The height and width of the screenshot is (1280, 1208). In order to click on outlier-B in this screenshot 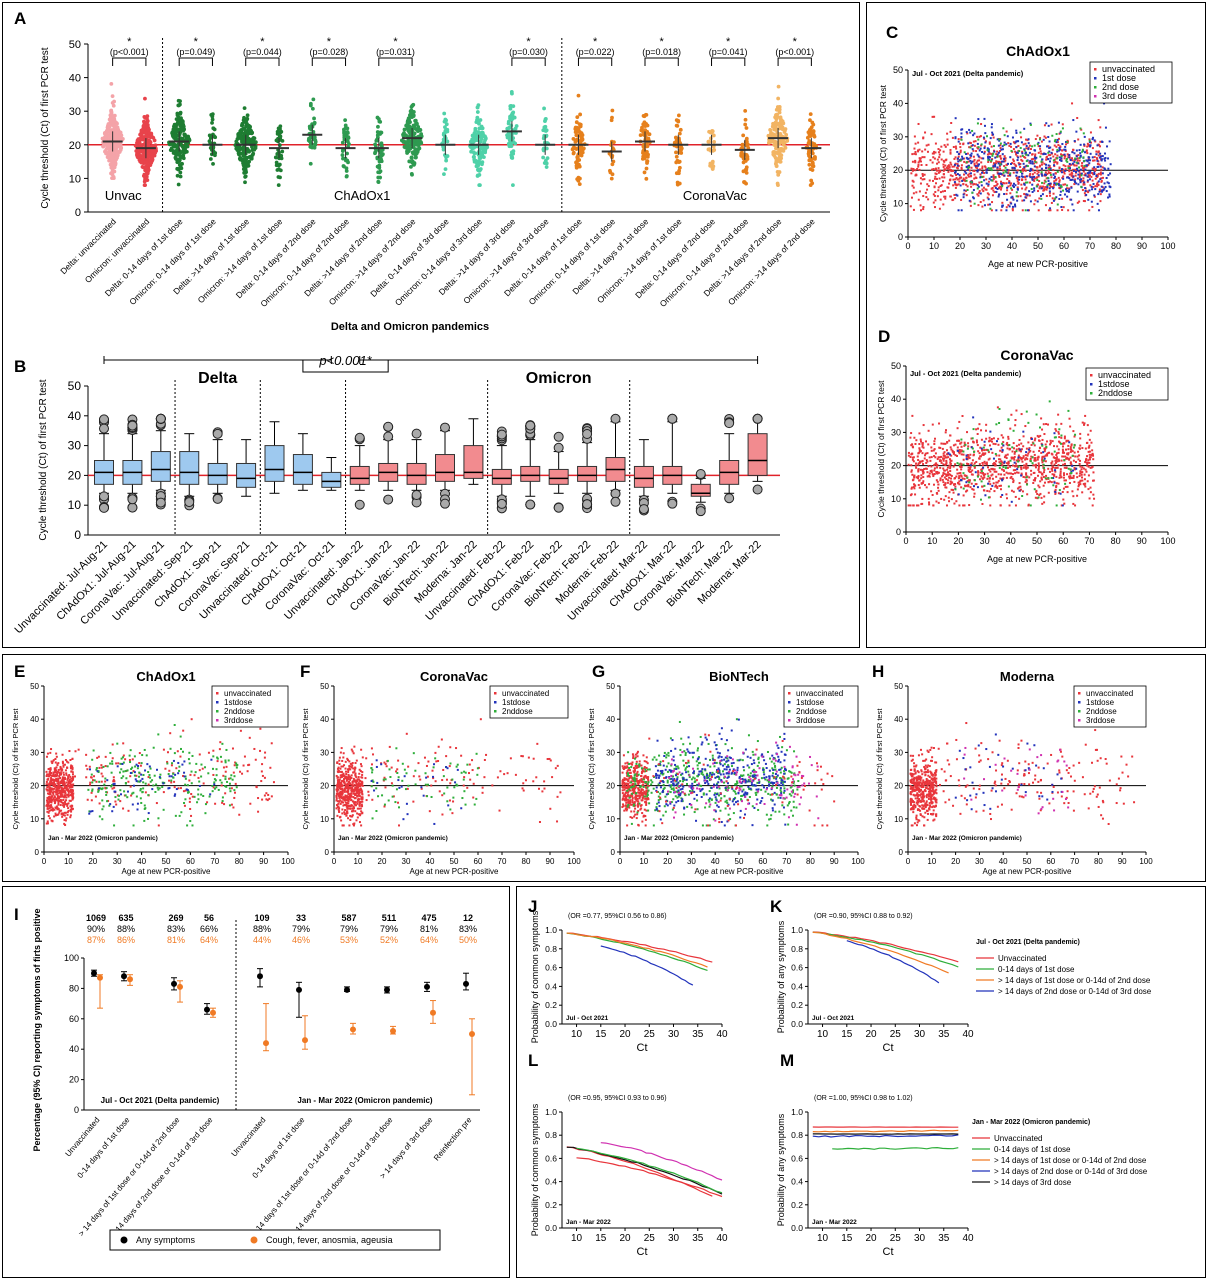, I will do `click(757, 418)`.